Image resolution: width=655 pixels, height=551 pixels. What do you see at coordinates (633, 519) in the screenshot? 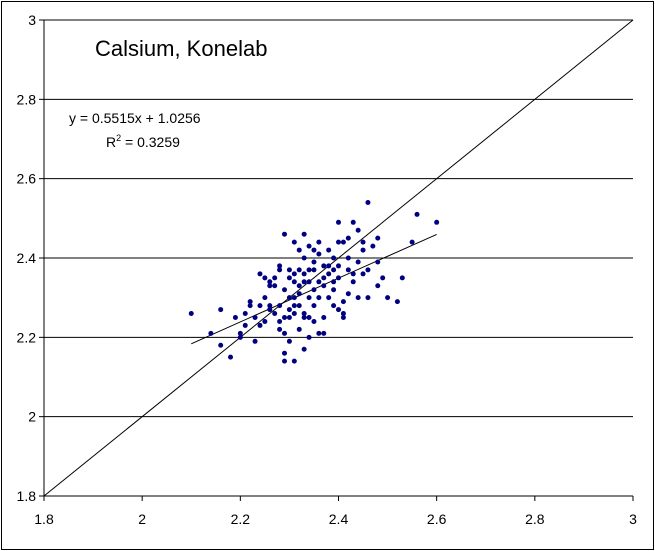
I see `x-tick-label: 3` at bounding box center [633, 519].